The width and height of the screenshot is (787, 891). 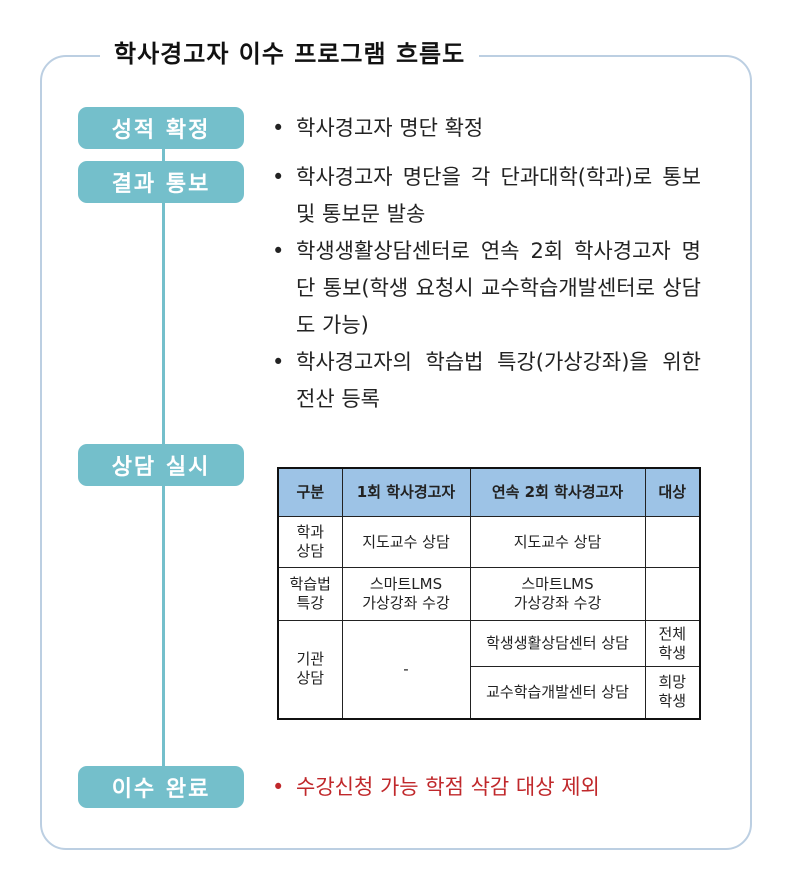 I want to click on table-row: 학과 상담 지도교수 상담 지도교수 상담, so click(x=489, y=542).